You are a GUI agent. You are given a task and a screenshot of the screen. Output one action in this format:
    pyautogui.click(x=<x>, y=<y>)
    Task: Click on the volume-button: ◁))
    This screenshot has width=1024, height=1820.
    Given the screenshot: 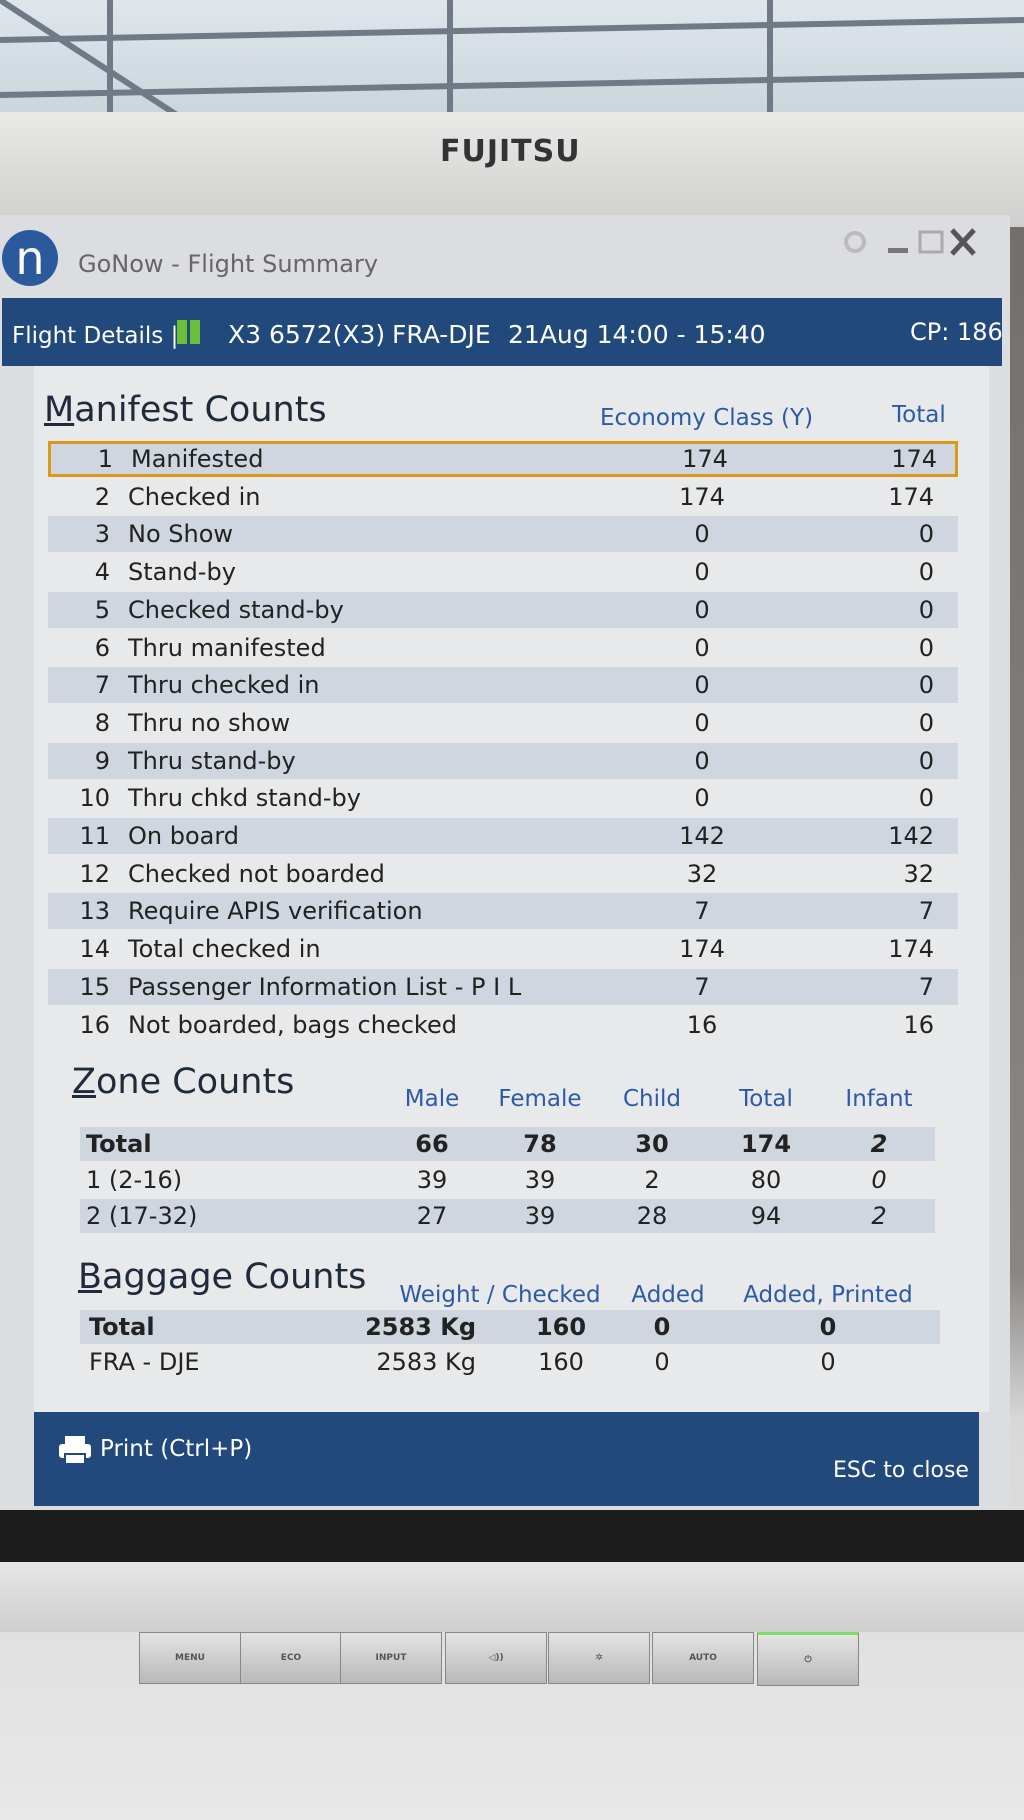 What is the action you would take?
    pyautogui.click(x=496, y=1658)
    